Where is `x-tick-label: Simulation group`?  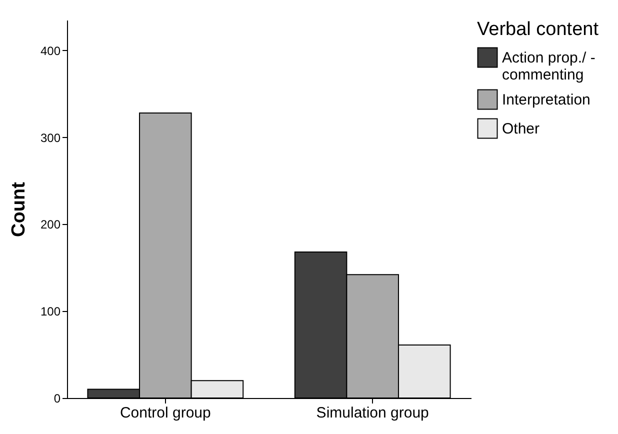
x-tick-label: Simulation group is located at coordinates (372, 413).